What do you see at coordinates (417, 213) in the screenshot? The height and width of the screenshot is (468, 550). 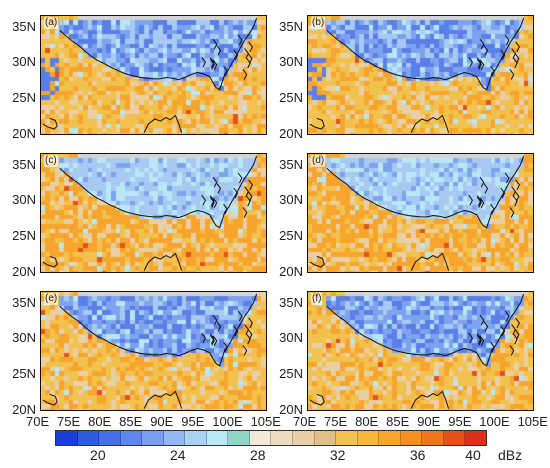 I see `boundary-overlay` at bounding box center [417, 213].